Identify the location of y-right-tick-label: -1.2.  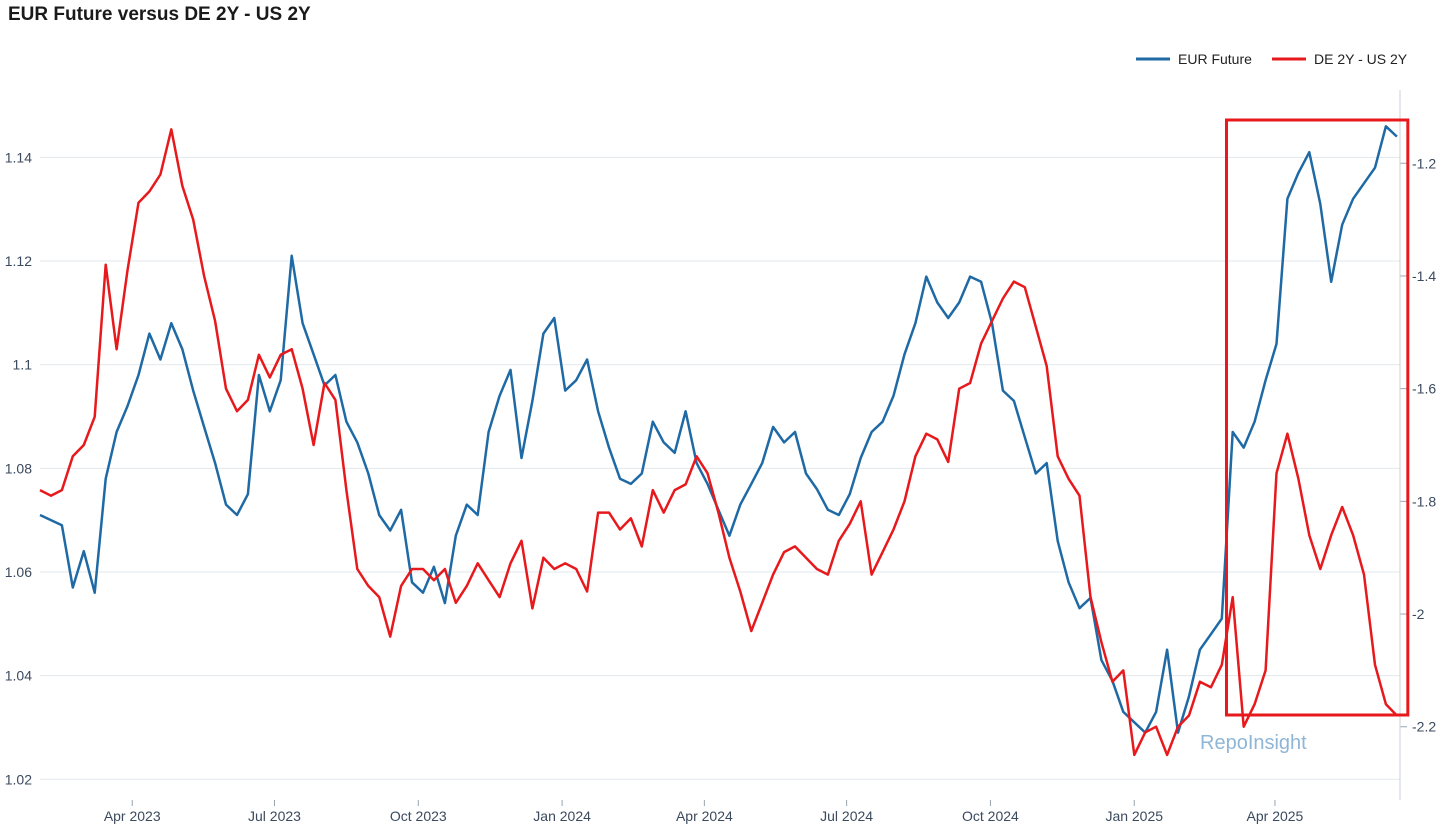
(1424, 163).